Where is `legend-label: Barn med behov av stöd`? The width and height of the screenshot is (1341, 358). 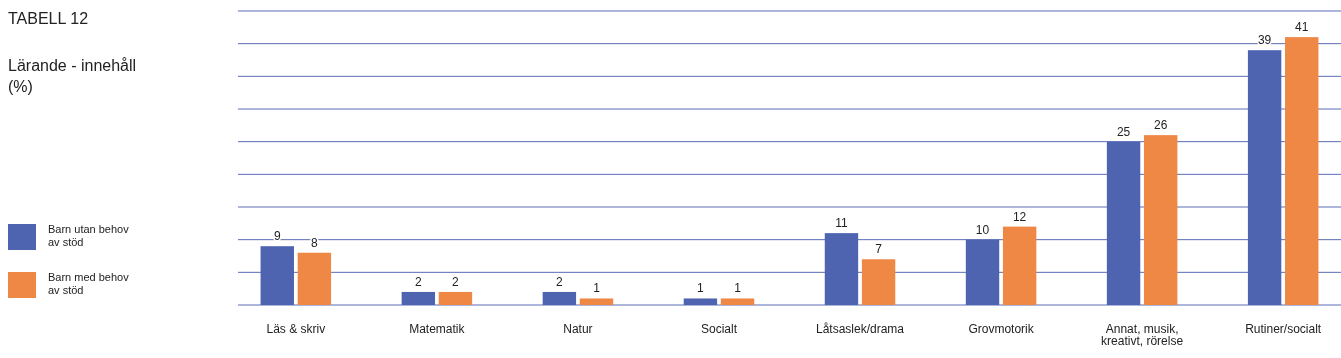 legend-label: Barn med behov av stöd is located at coordinates (89, 283).